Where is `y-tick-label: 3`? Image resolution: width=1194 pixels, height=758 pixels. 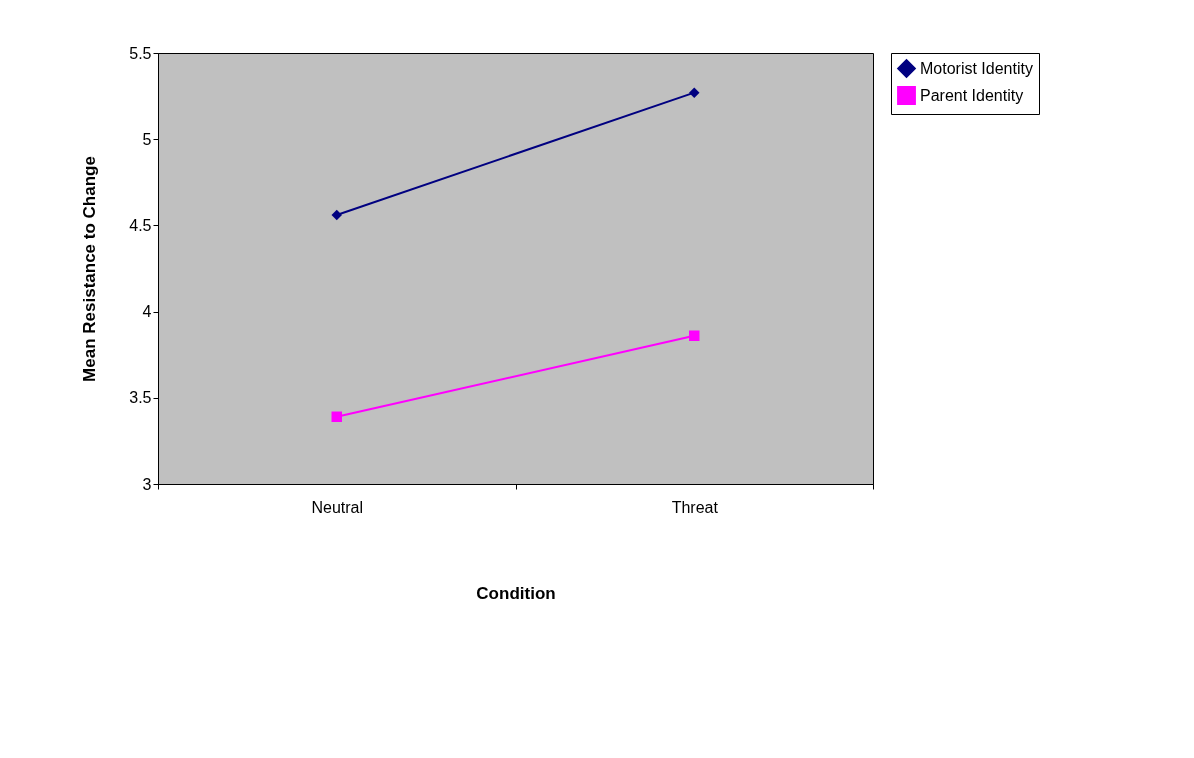 y-tick-label: 3 is located at coordinates (147, 484).